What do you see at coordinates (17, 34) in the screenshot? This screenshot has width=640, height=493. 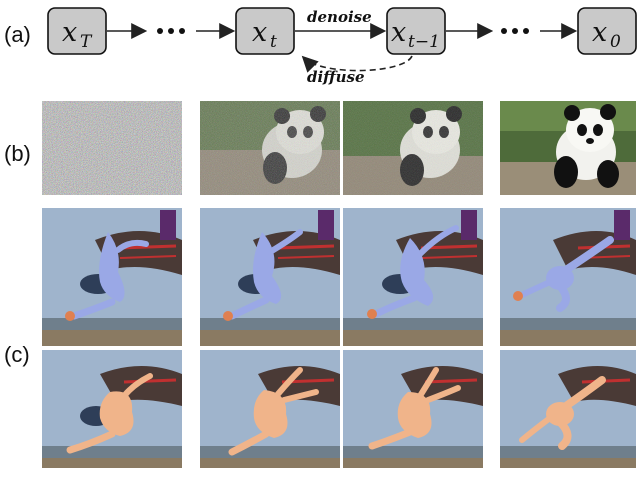 I see `row-label-a: (a)` at bounding box center [17, 34].